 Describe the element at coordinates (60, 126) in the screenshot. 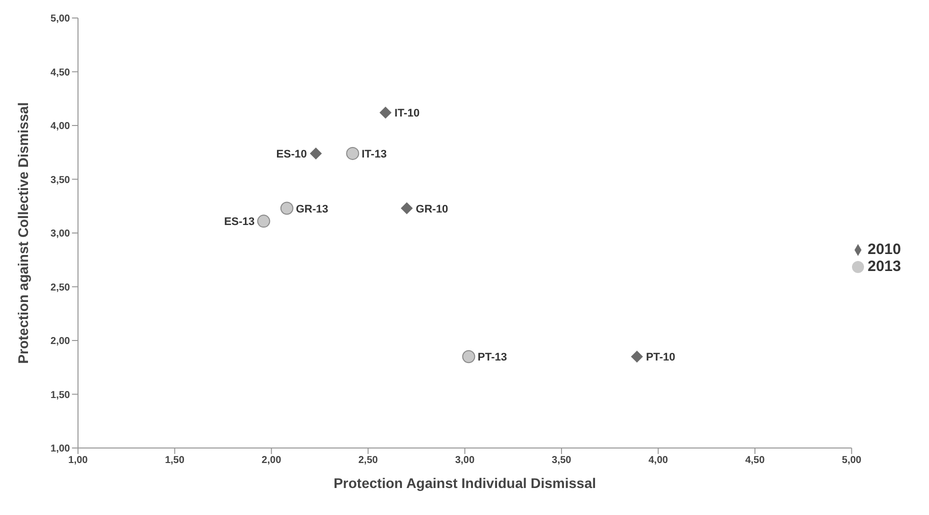

I see `y-tick-label: 4,00` at that location.